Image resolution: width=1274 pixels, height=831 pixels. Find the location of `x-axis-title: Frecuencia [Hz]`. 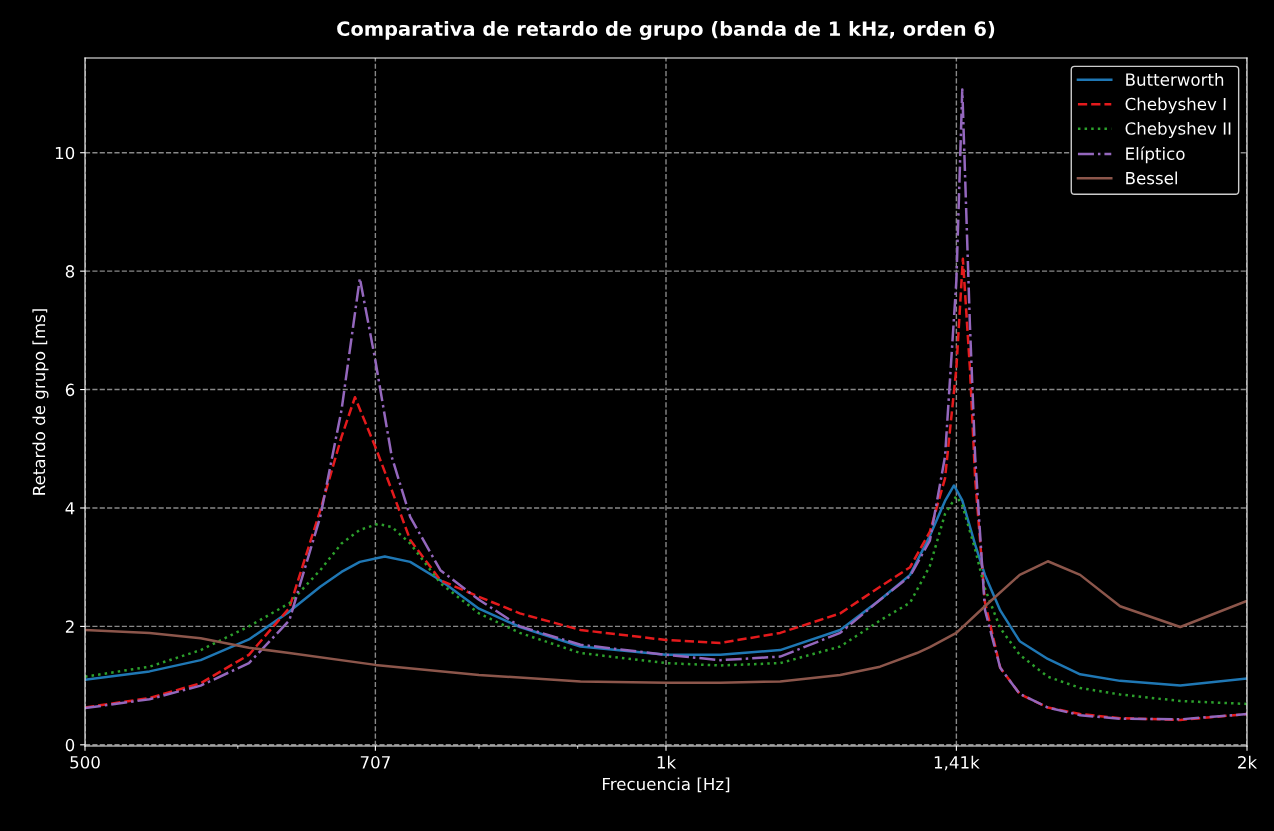

x-axis-title: Frecuencia [Hz] is located at coordinates (666, 785).